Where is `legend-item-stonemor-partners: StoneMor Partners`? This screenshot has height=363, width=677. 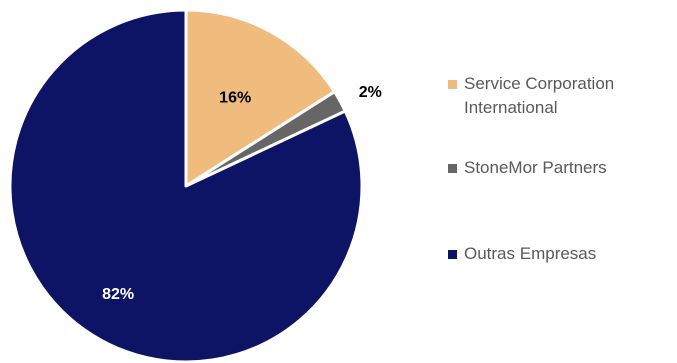 legend-item-stonemor-partners: StoneMor Partners is located at coordinates (560, 168).